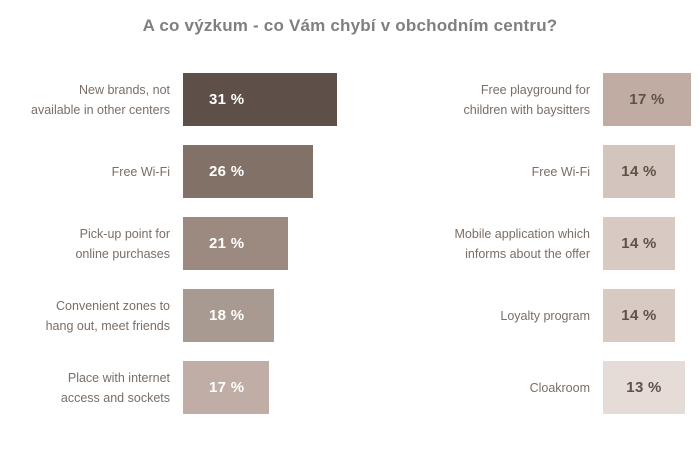 This screenshot has width=700, height=466. I want to click on bar-row: Cloakroom 13 %, so click(525, 387).